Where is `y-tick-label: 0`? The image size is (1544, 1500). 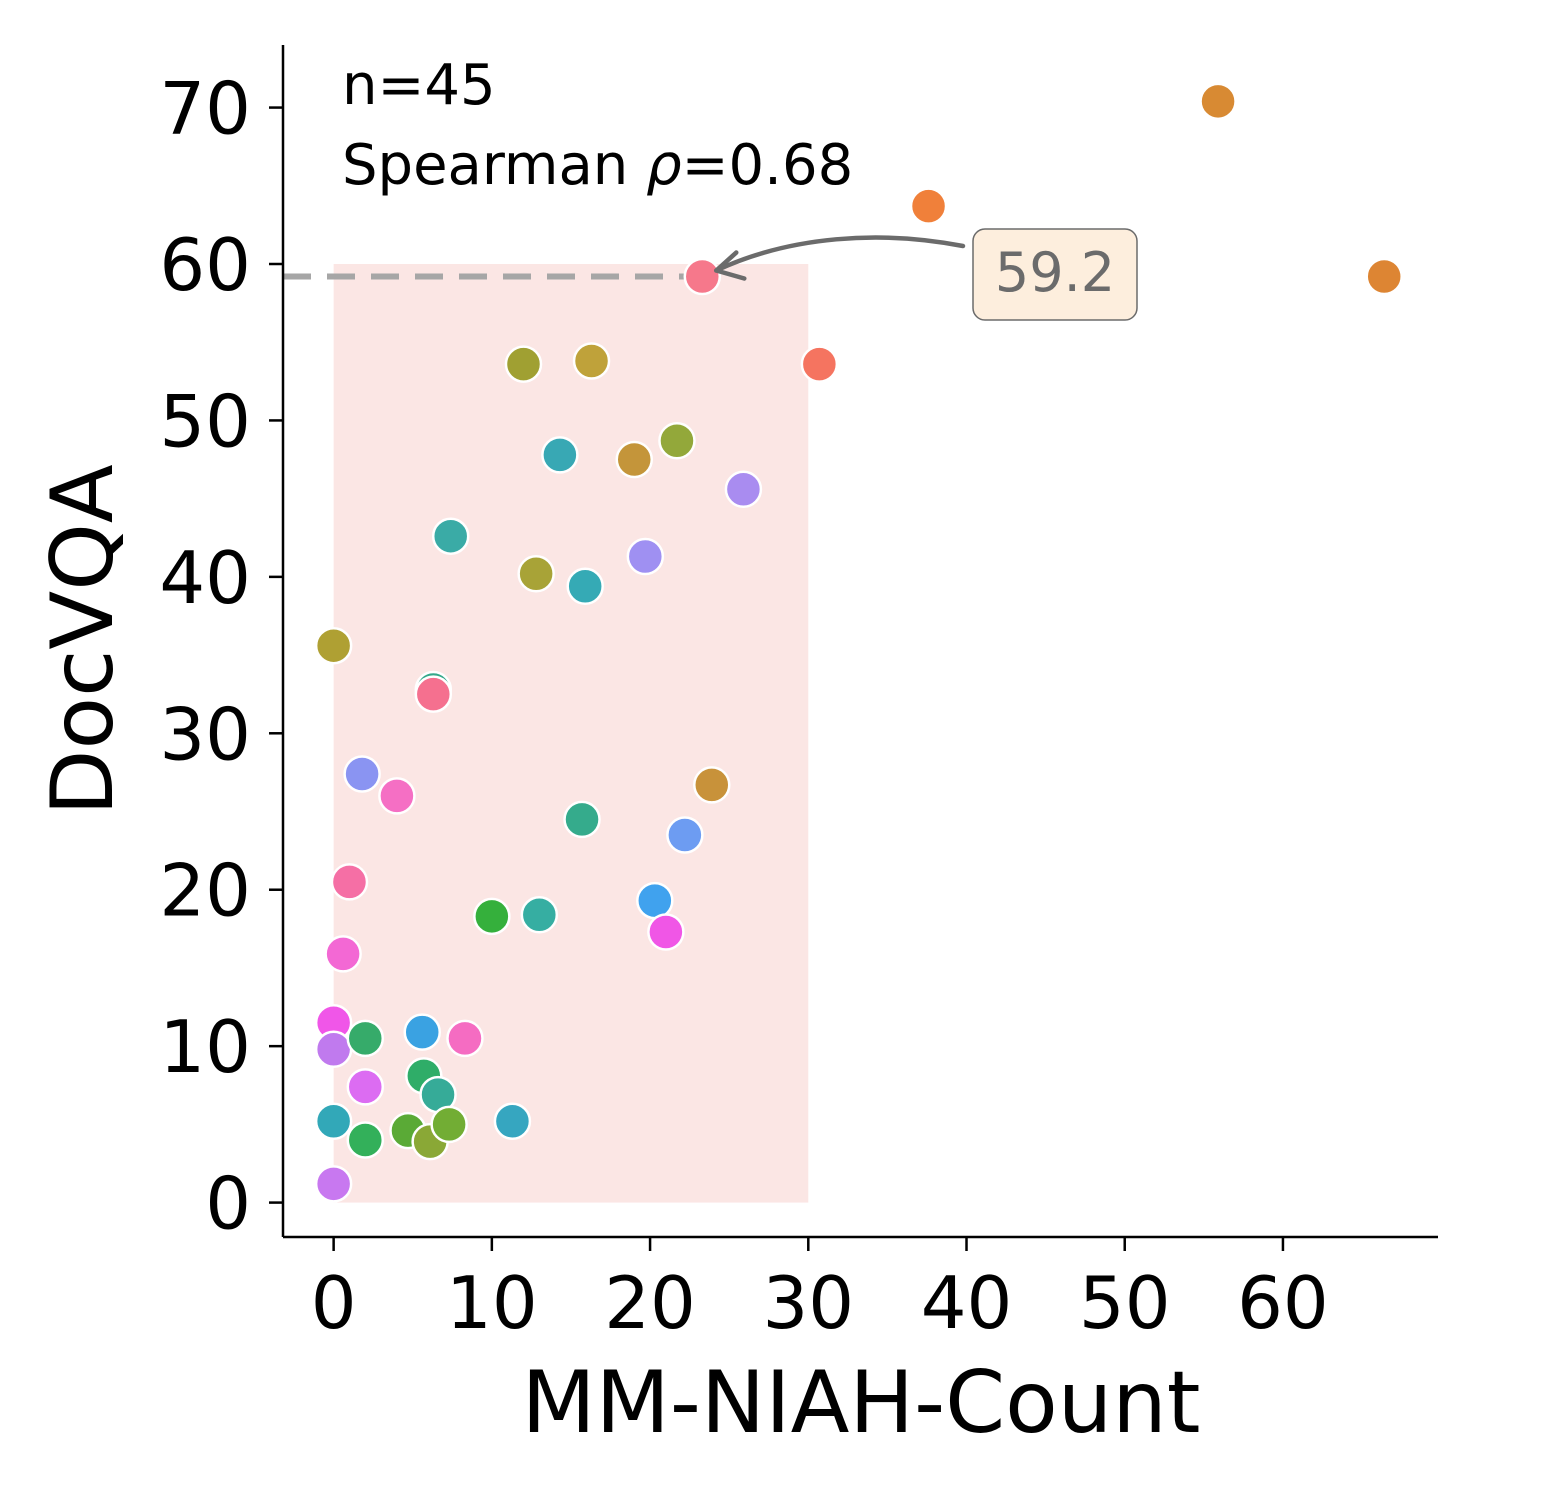
y-tick-label: 0 is located at coordinates (228, 1204).